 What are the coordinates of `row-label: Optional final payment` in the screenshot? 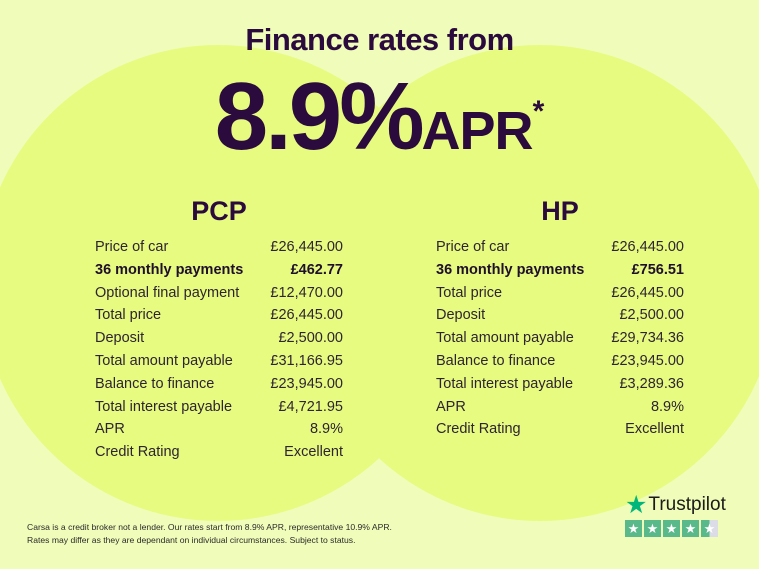 It's located at (167, 292).